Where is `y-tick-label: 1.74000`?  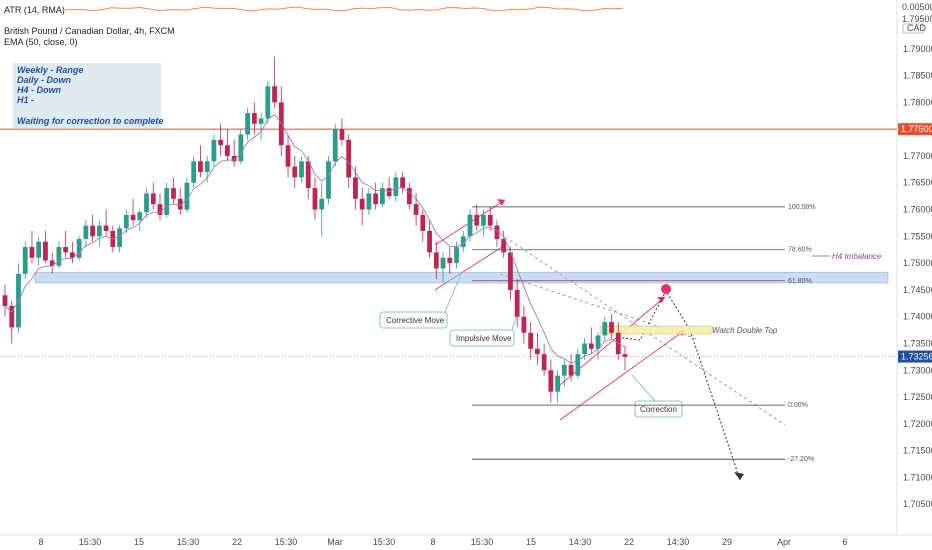 y-tick-label: 1.74000 is located at coordinates (917, 317).